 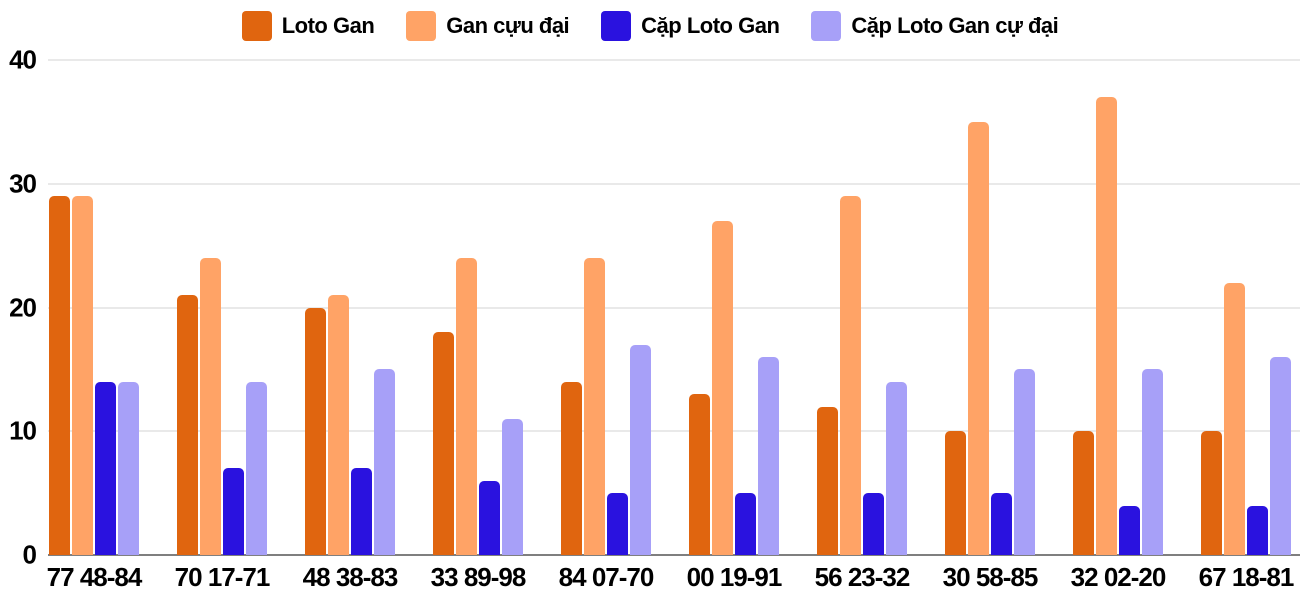 What do you see at coordinates (478, 577) in the screenshot?
I see `x-axis-label: 33 89-98` at bounding box center [478, 577].